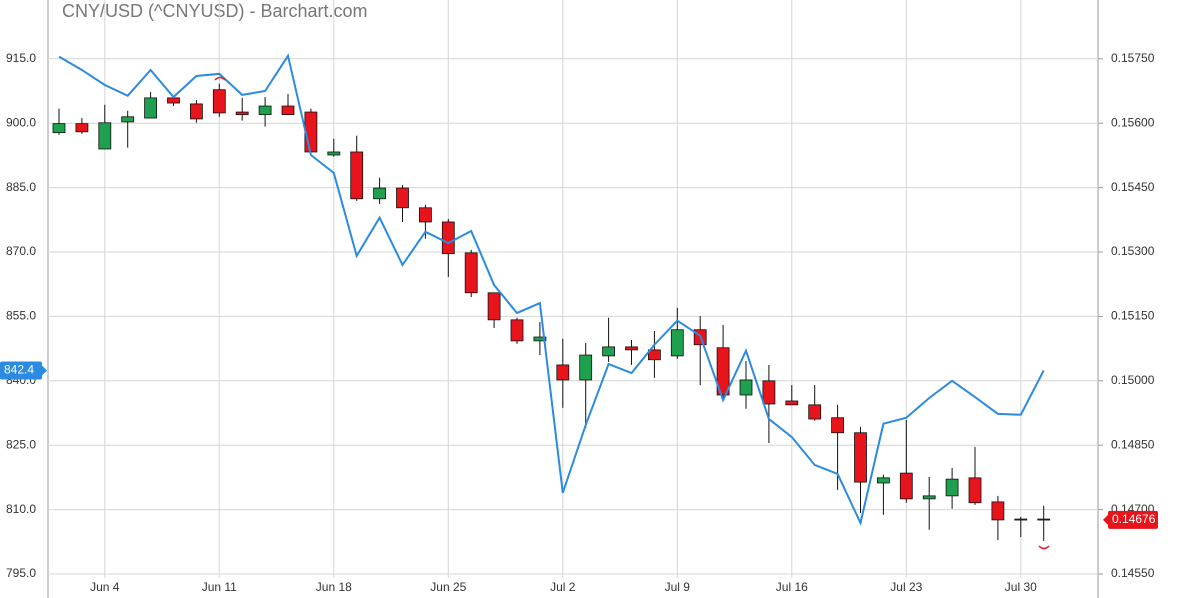  What do you see at coordinates (21, 573) in the screenshot?
I see `y-tick-label: 795.0` at bounding box center [21, 573].